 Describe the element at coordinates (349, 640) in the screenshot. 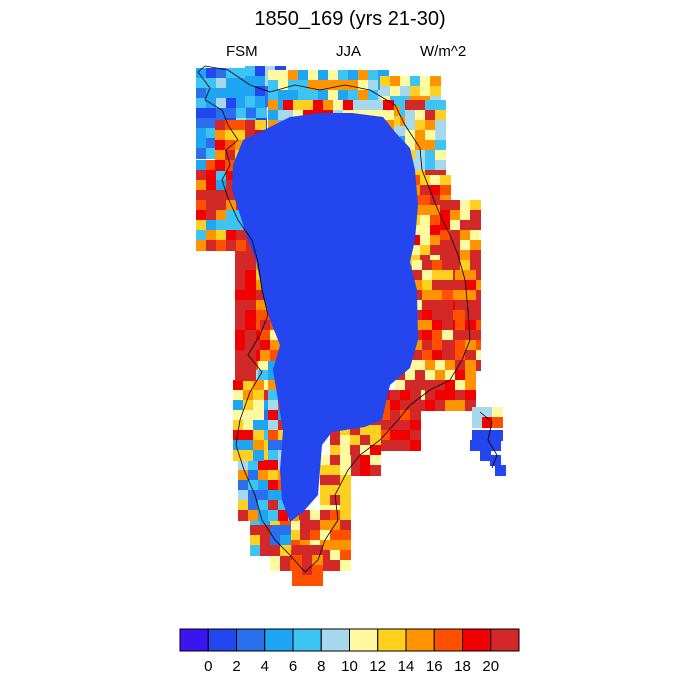

I see `colorbar-boxes` at that location.